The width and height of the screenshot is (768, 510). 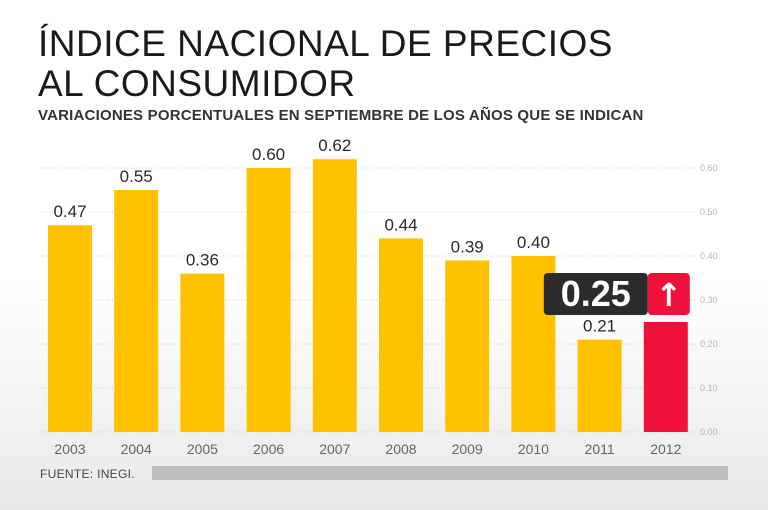 I want to click on up-arrow-icon: ↑, so click(x=668, y=295).